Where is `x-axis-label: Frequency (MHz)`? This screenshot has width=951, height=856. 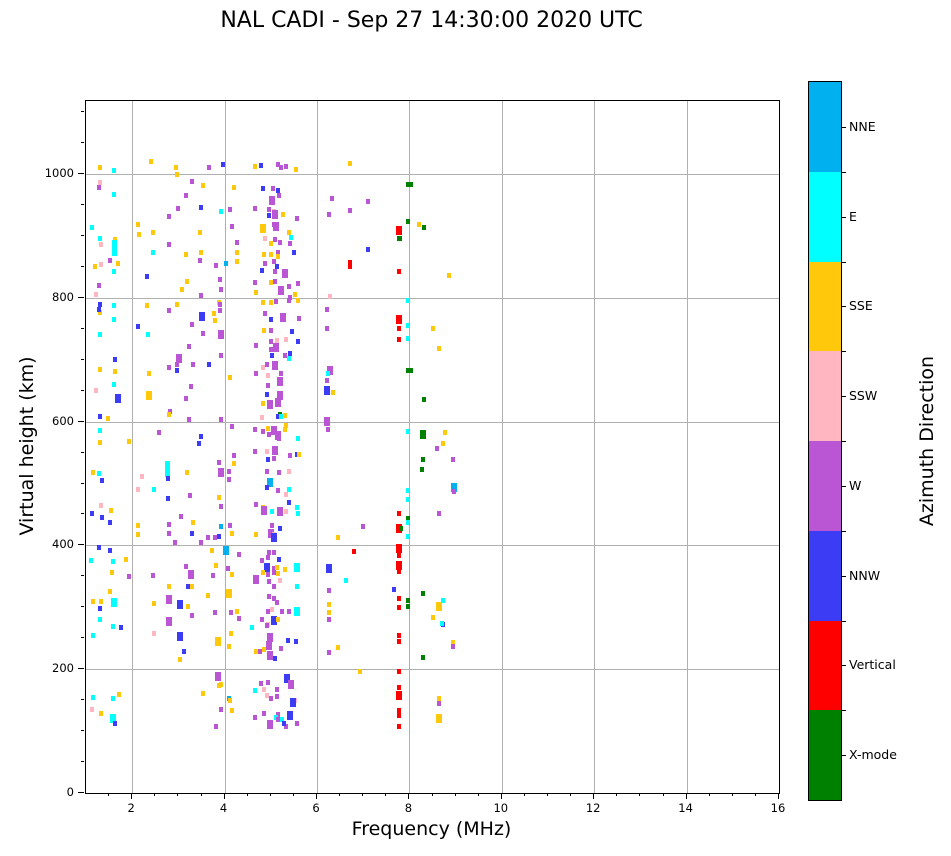
x-axis-label: Frequency (MHz) is located at coordinates (431, 829).